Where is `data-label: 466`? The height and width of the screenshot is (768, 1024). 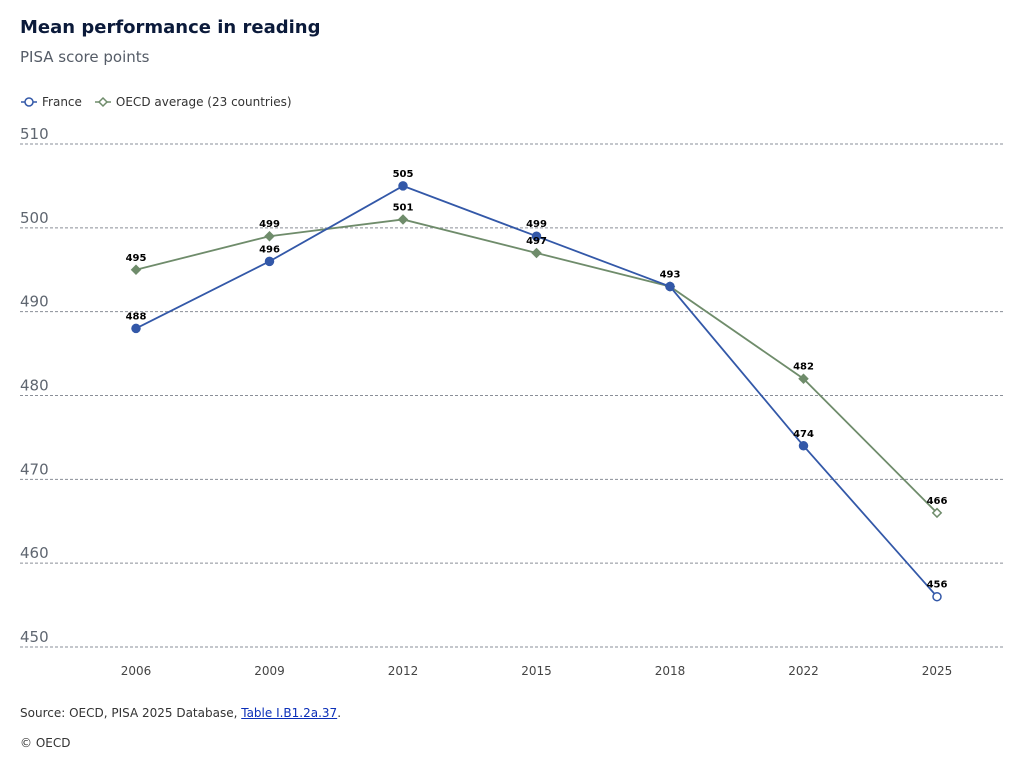
data-label: 466 is located at coordinates (937, 501).